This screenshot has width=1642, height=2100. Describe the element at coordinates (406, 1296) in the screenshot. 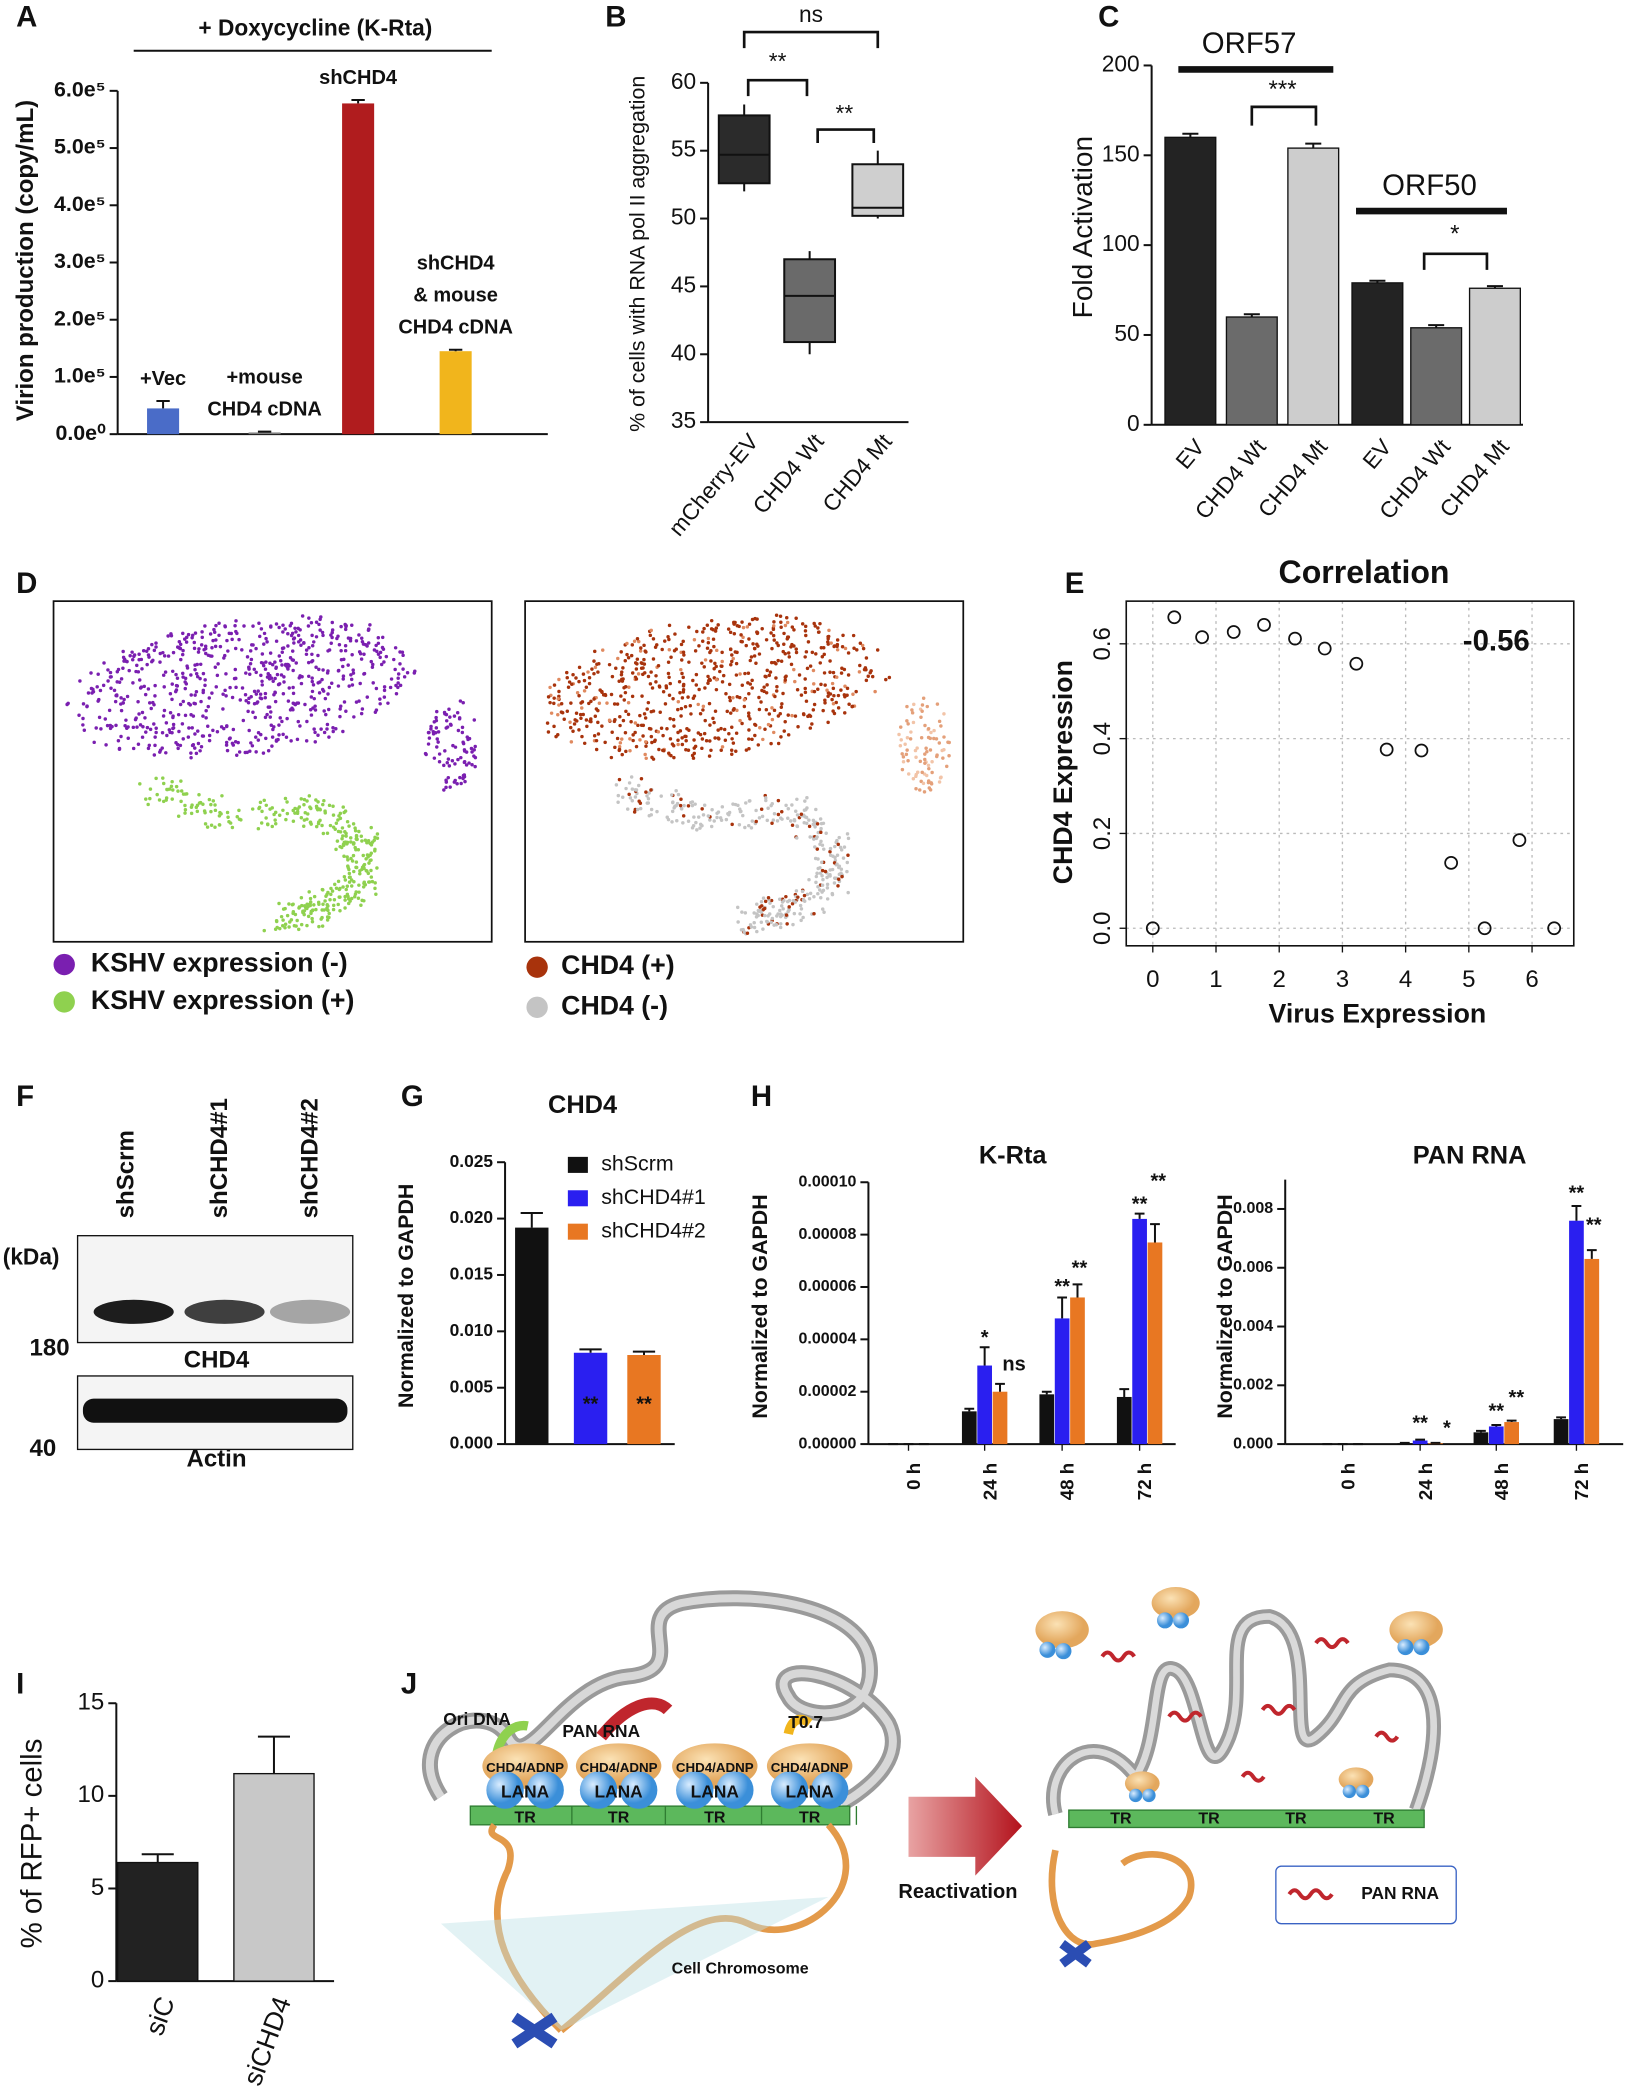

I see `y-axis-label: Normalized to GAPDH` at that location.